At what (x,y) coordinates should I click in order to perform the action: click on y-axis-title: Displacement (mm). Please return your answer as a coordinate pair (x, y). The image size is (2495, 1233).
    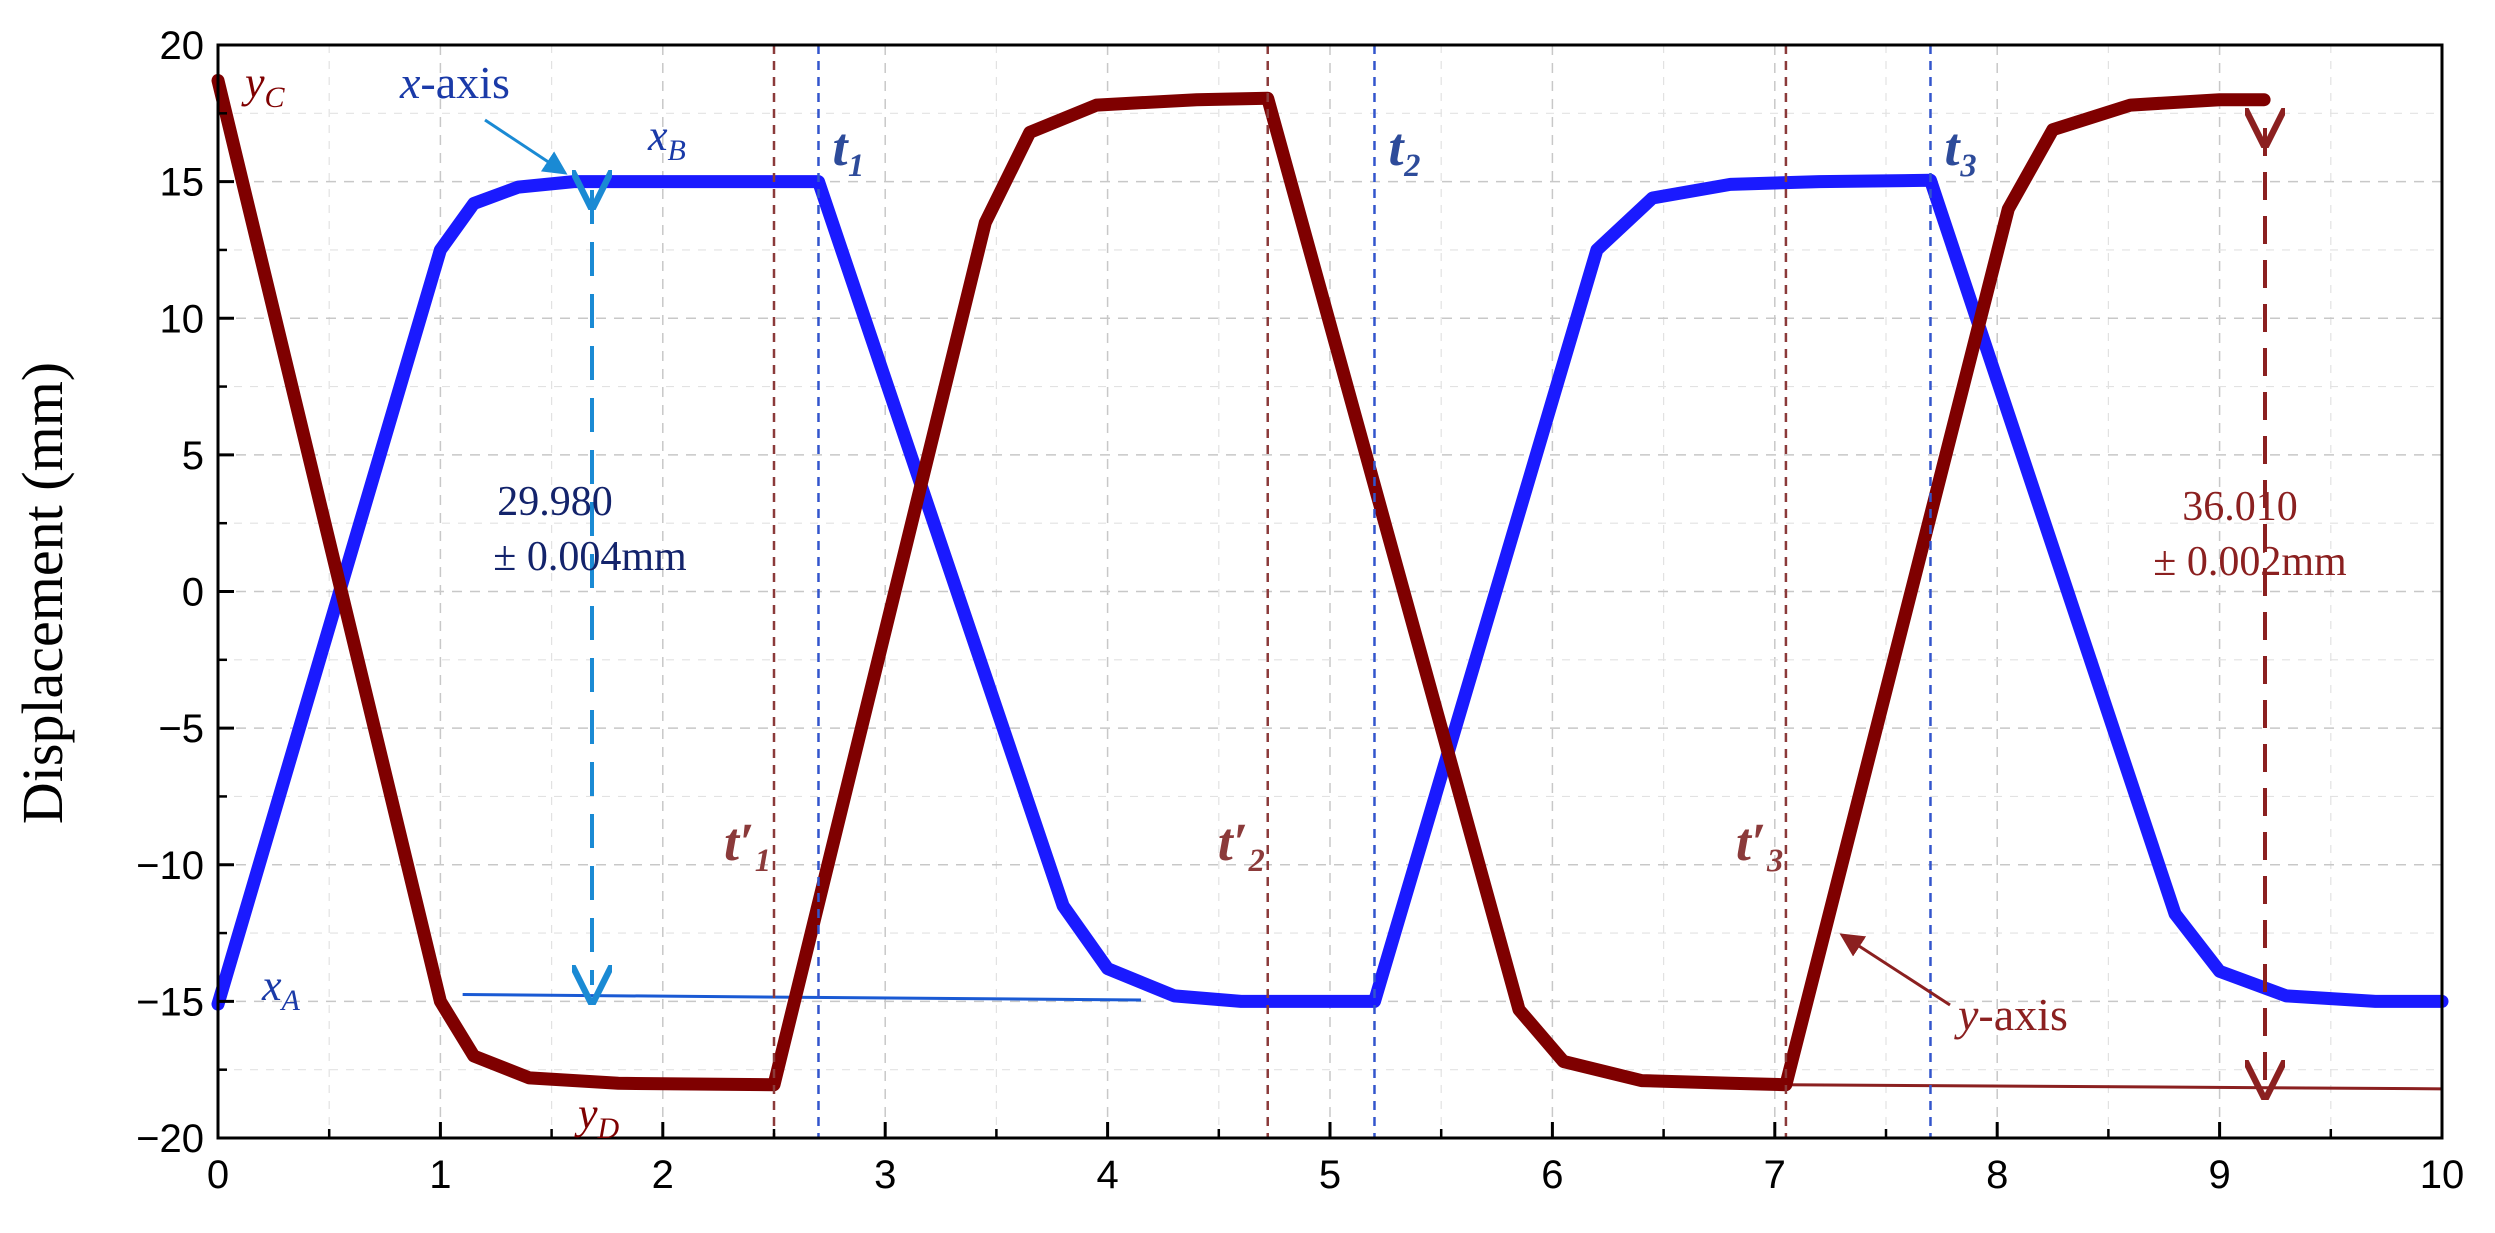
    Looking at the image, I should click on (42, 593).